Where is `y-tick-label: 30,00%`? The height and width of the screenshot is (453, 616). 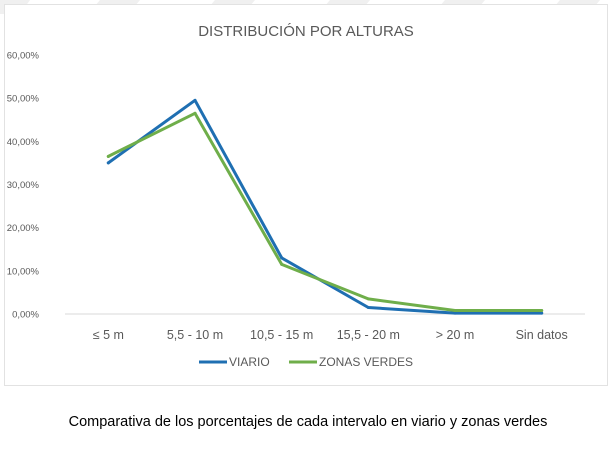
y-tick-label: 30,00% is located at coordinates (23, 185).